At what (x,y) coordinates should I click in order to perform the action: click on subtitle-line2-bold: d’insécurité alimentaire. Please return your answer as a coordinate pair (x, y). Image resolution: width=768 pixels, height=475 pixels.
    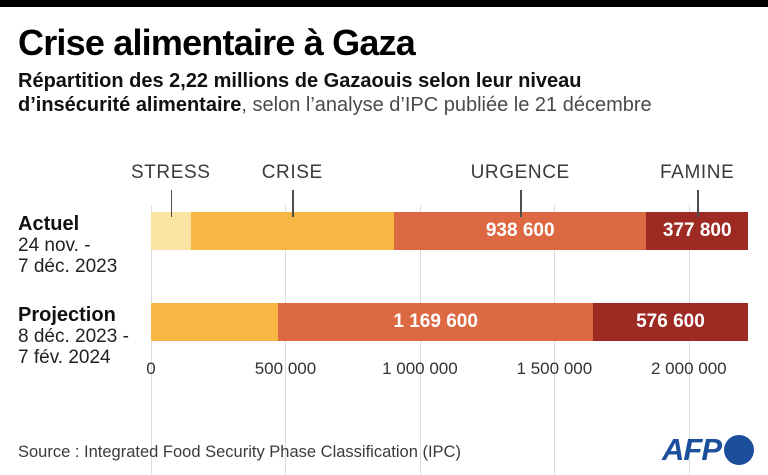
    Looking at the image, I should click on (130, 105).